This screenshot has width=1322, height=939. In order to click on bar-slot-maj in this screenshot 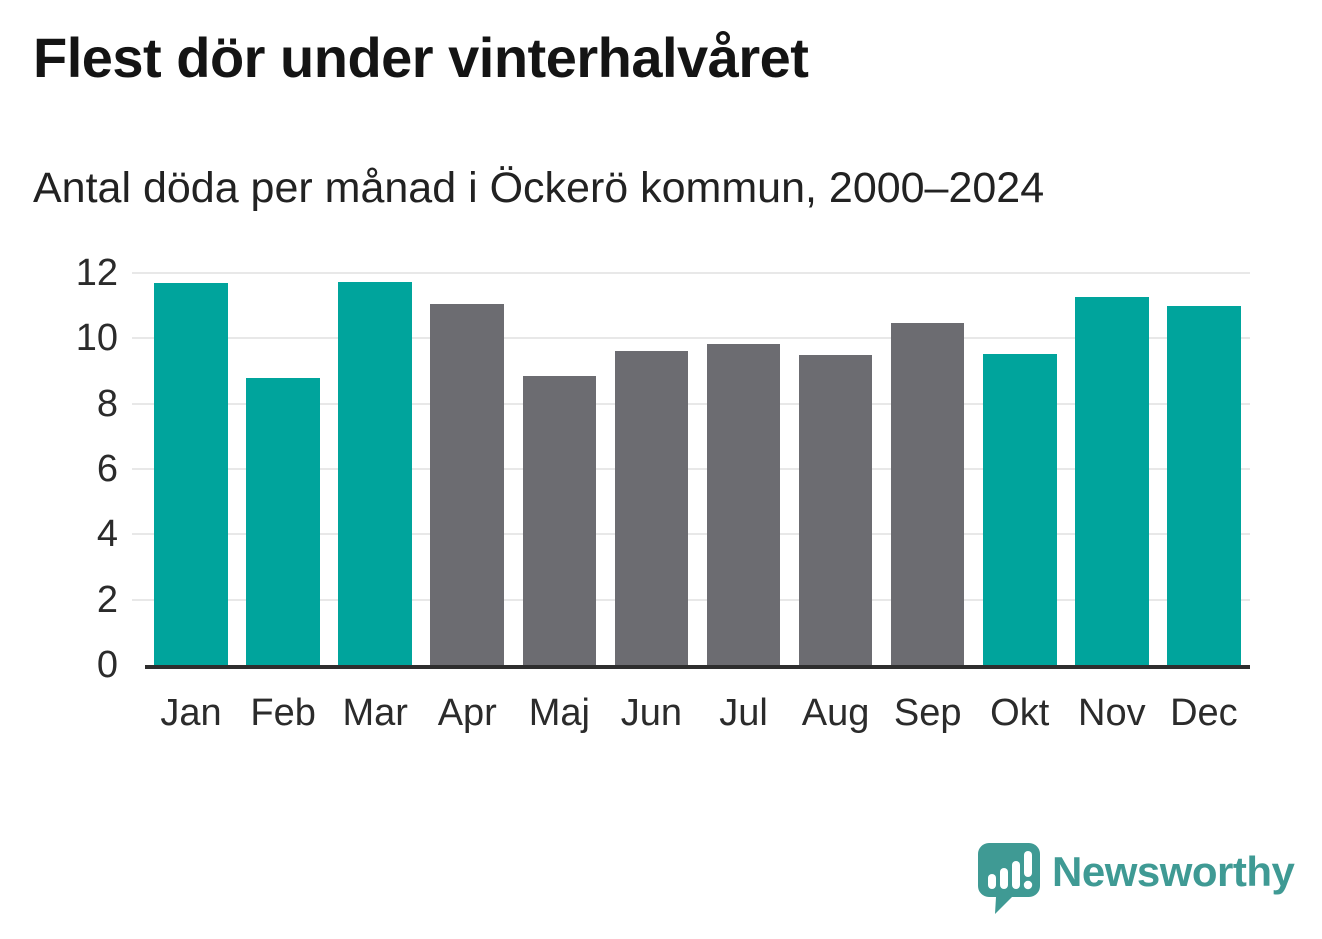, I will do `click(559, 469)`.